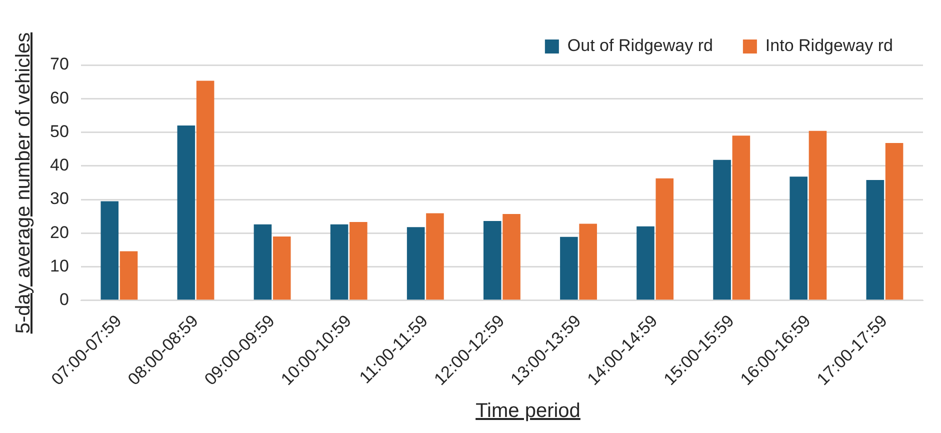 This screenshot has width=941, height=433. What do you see at coordinates (59, 266) in the screenshot?
I see `y-tick-label: 10` at bounding box center [59, 266].